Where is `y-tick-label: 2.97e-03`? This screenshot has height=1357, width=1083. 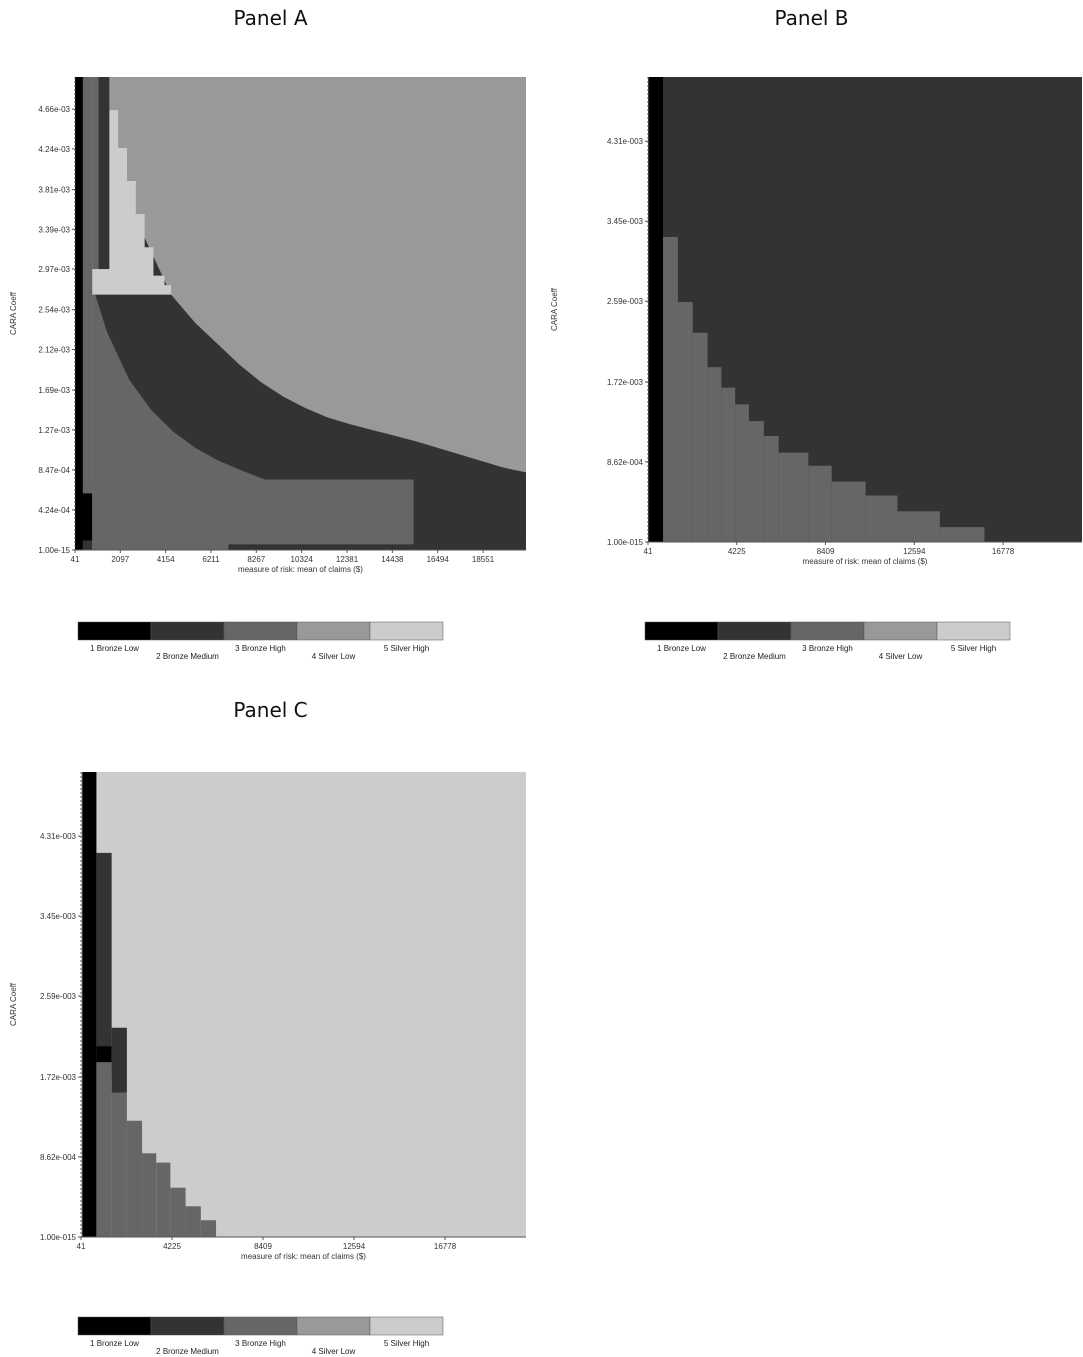
y-tick-label: 2.97e-03 is located at coordinates (54, 269).